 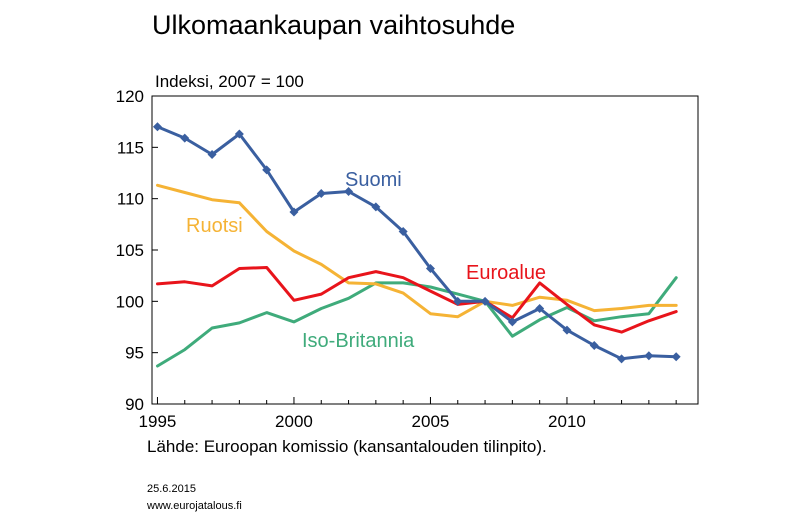 I want to click on y-tick-label: 100, so click(x=130, y=301).